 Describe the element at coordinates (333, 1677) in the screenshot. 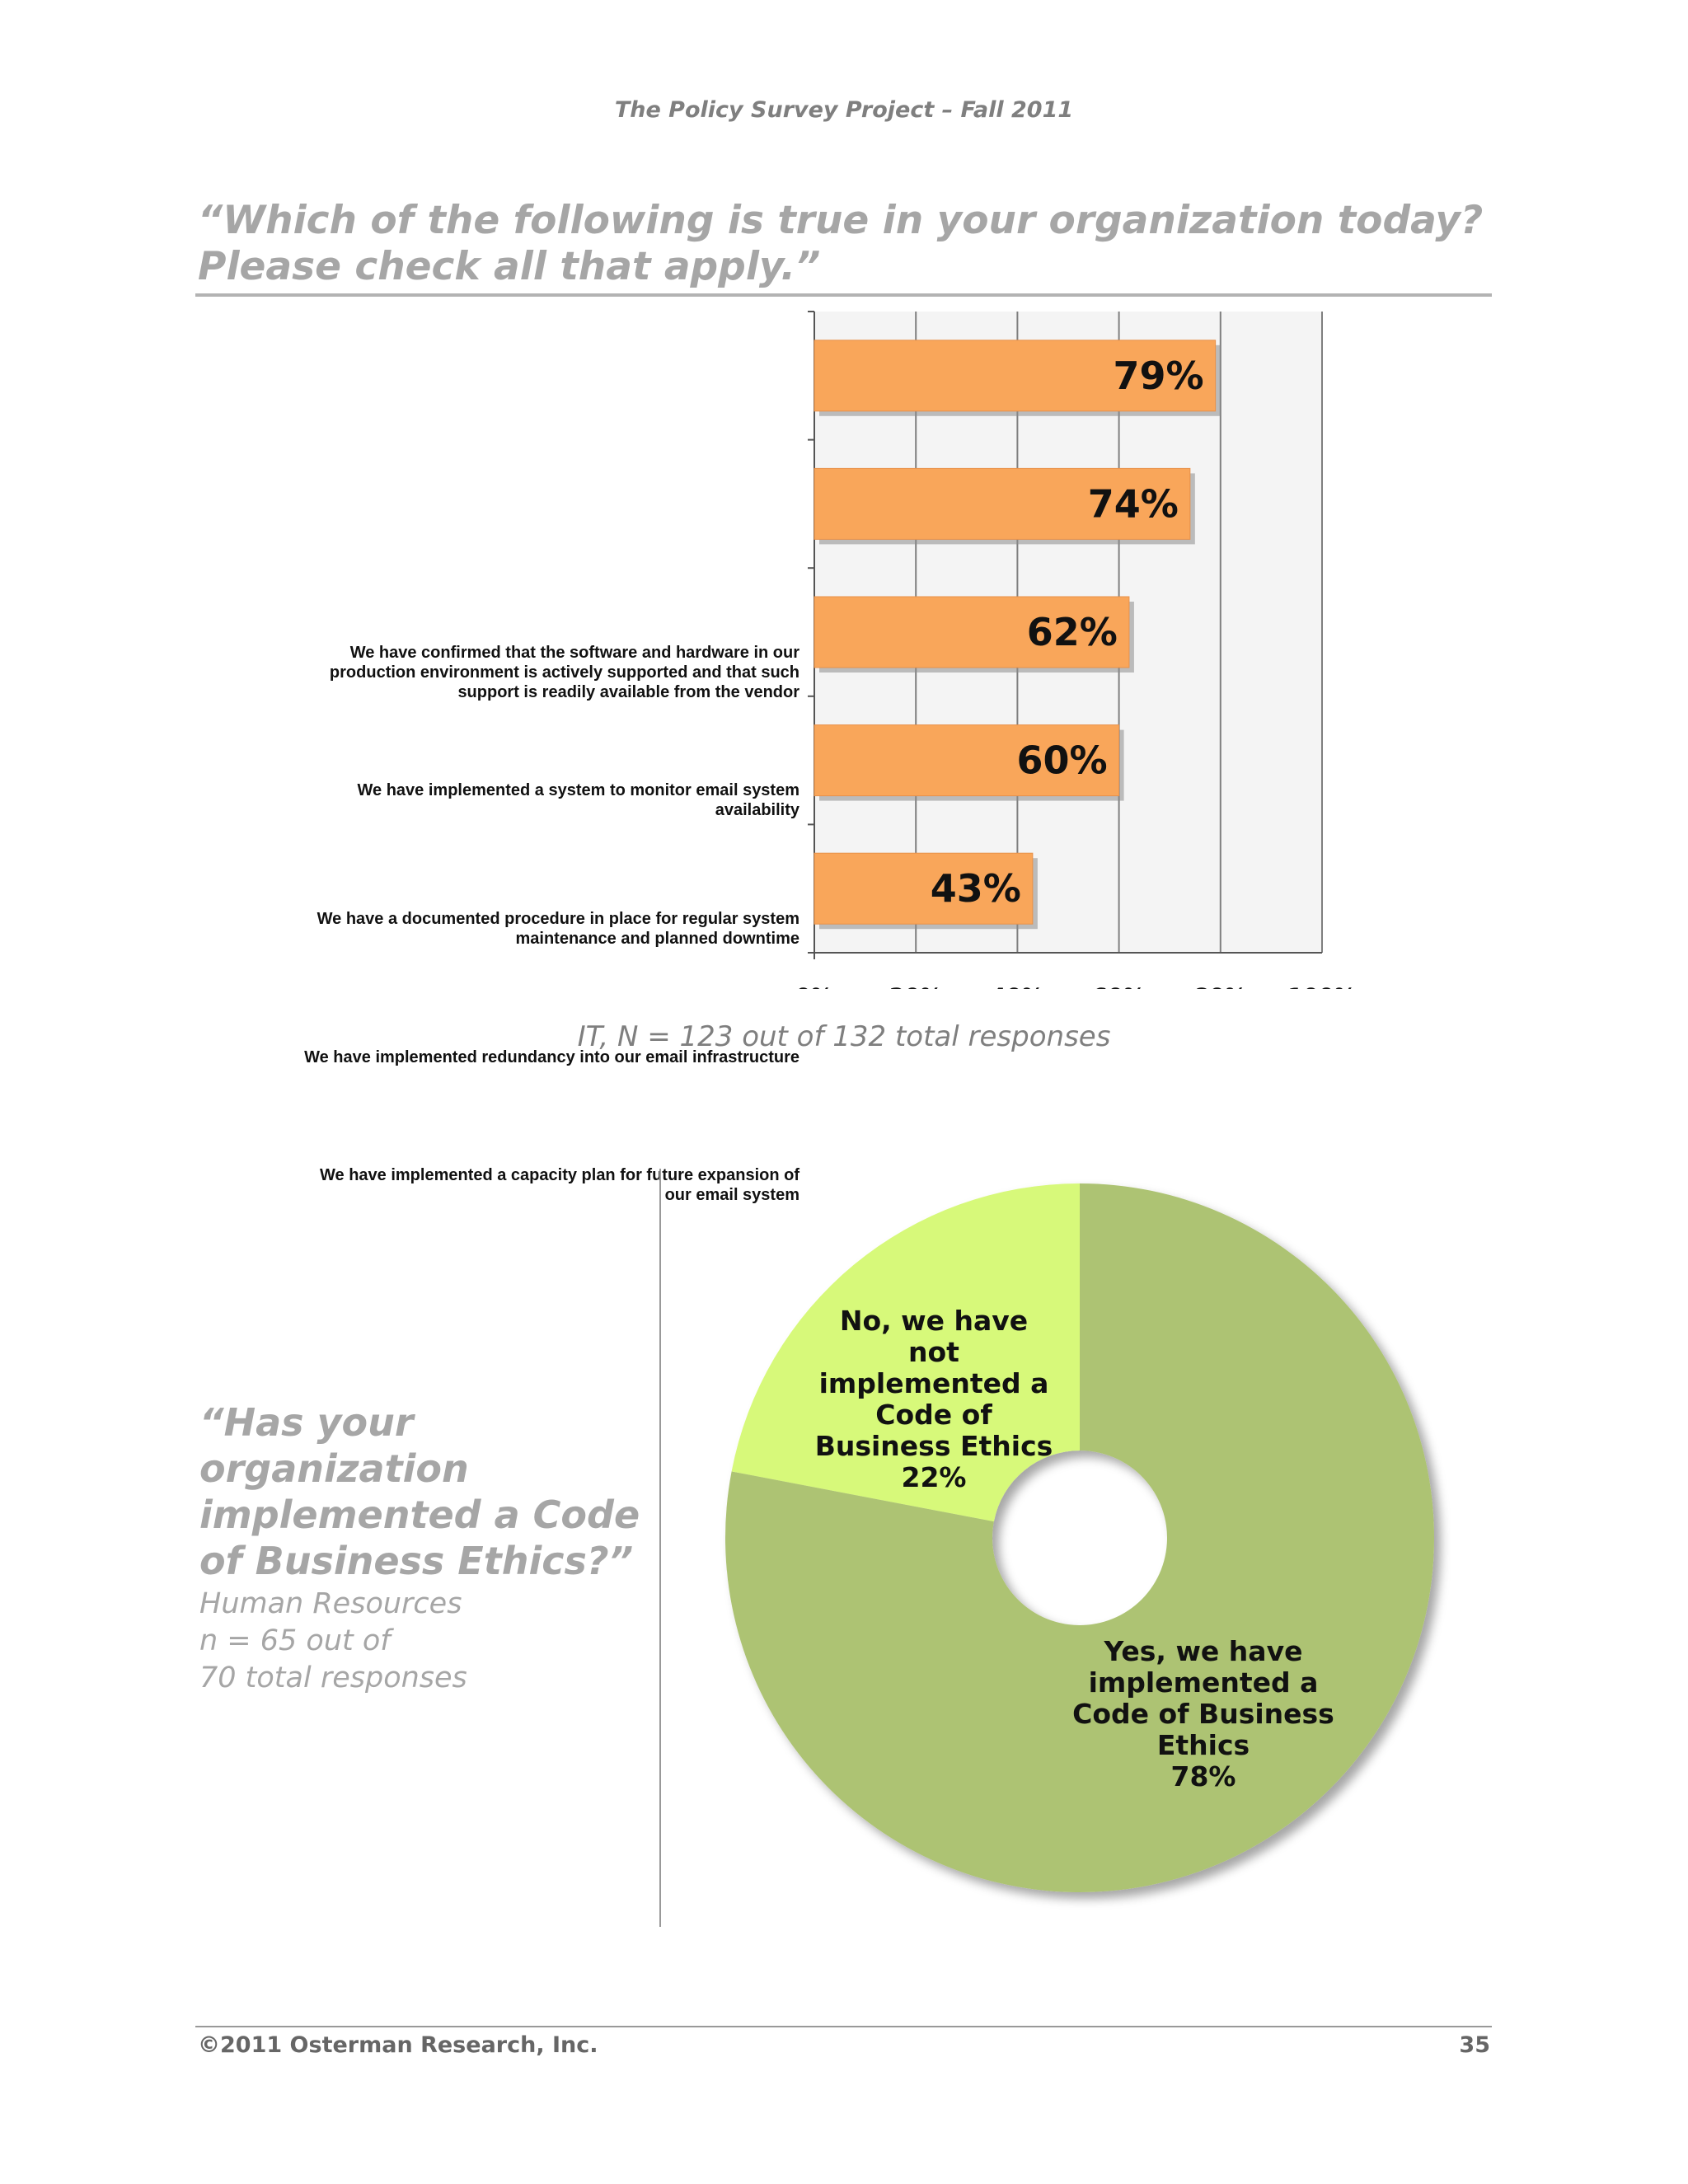

I see `sample-note-line: 70 total responses` at that location.